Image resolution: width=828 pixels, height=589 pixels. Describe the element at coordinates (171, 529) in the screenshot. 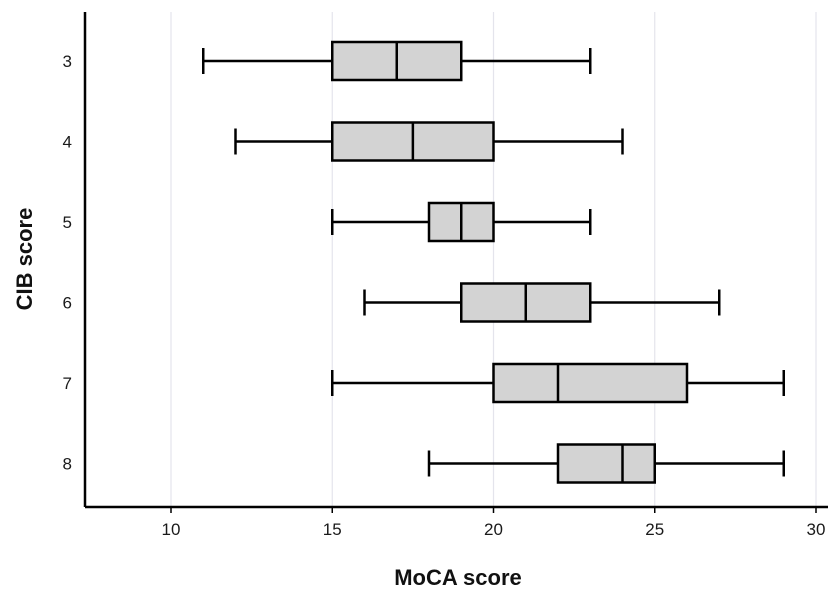

I see `x-tick-label-10: 10` at that location.